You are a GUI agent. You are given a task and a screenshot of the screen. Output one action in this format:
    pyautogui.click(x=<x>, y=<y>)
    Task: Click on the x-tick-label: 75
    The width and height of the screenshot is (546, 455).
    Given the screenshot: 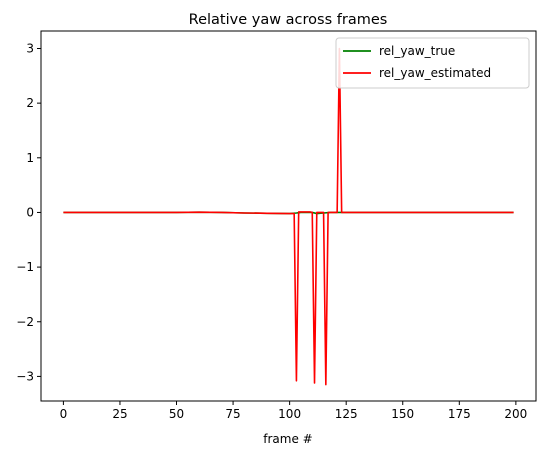 What is the action you would take?
    pyautogui.click(x=232, y=414)
    